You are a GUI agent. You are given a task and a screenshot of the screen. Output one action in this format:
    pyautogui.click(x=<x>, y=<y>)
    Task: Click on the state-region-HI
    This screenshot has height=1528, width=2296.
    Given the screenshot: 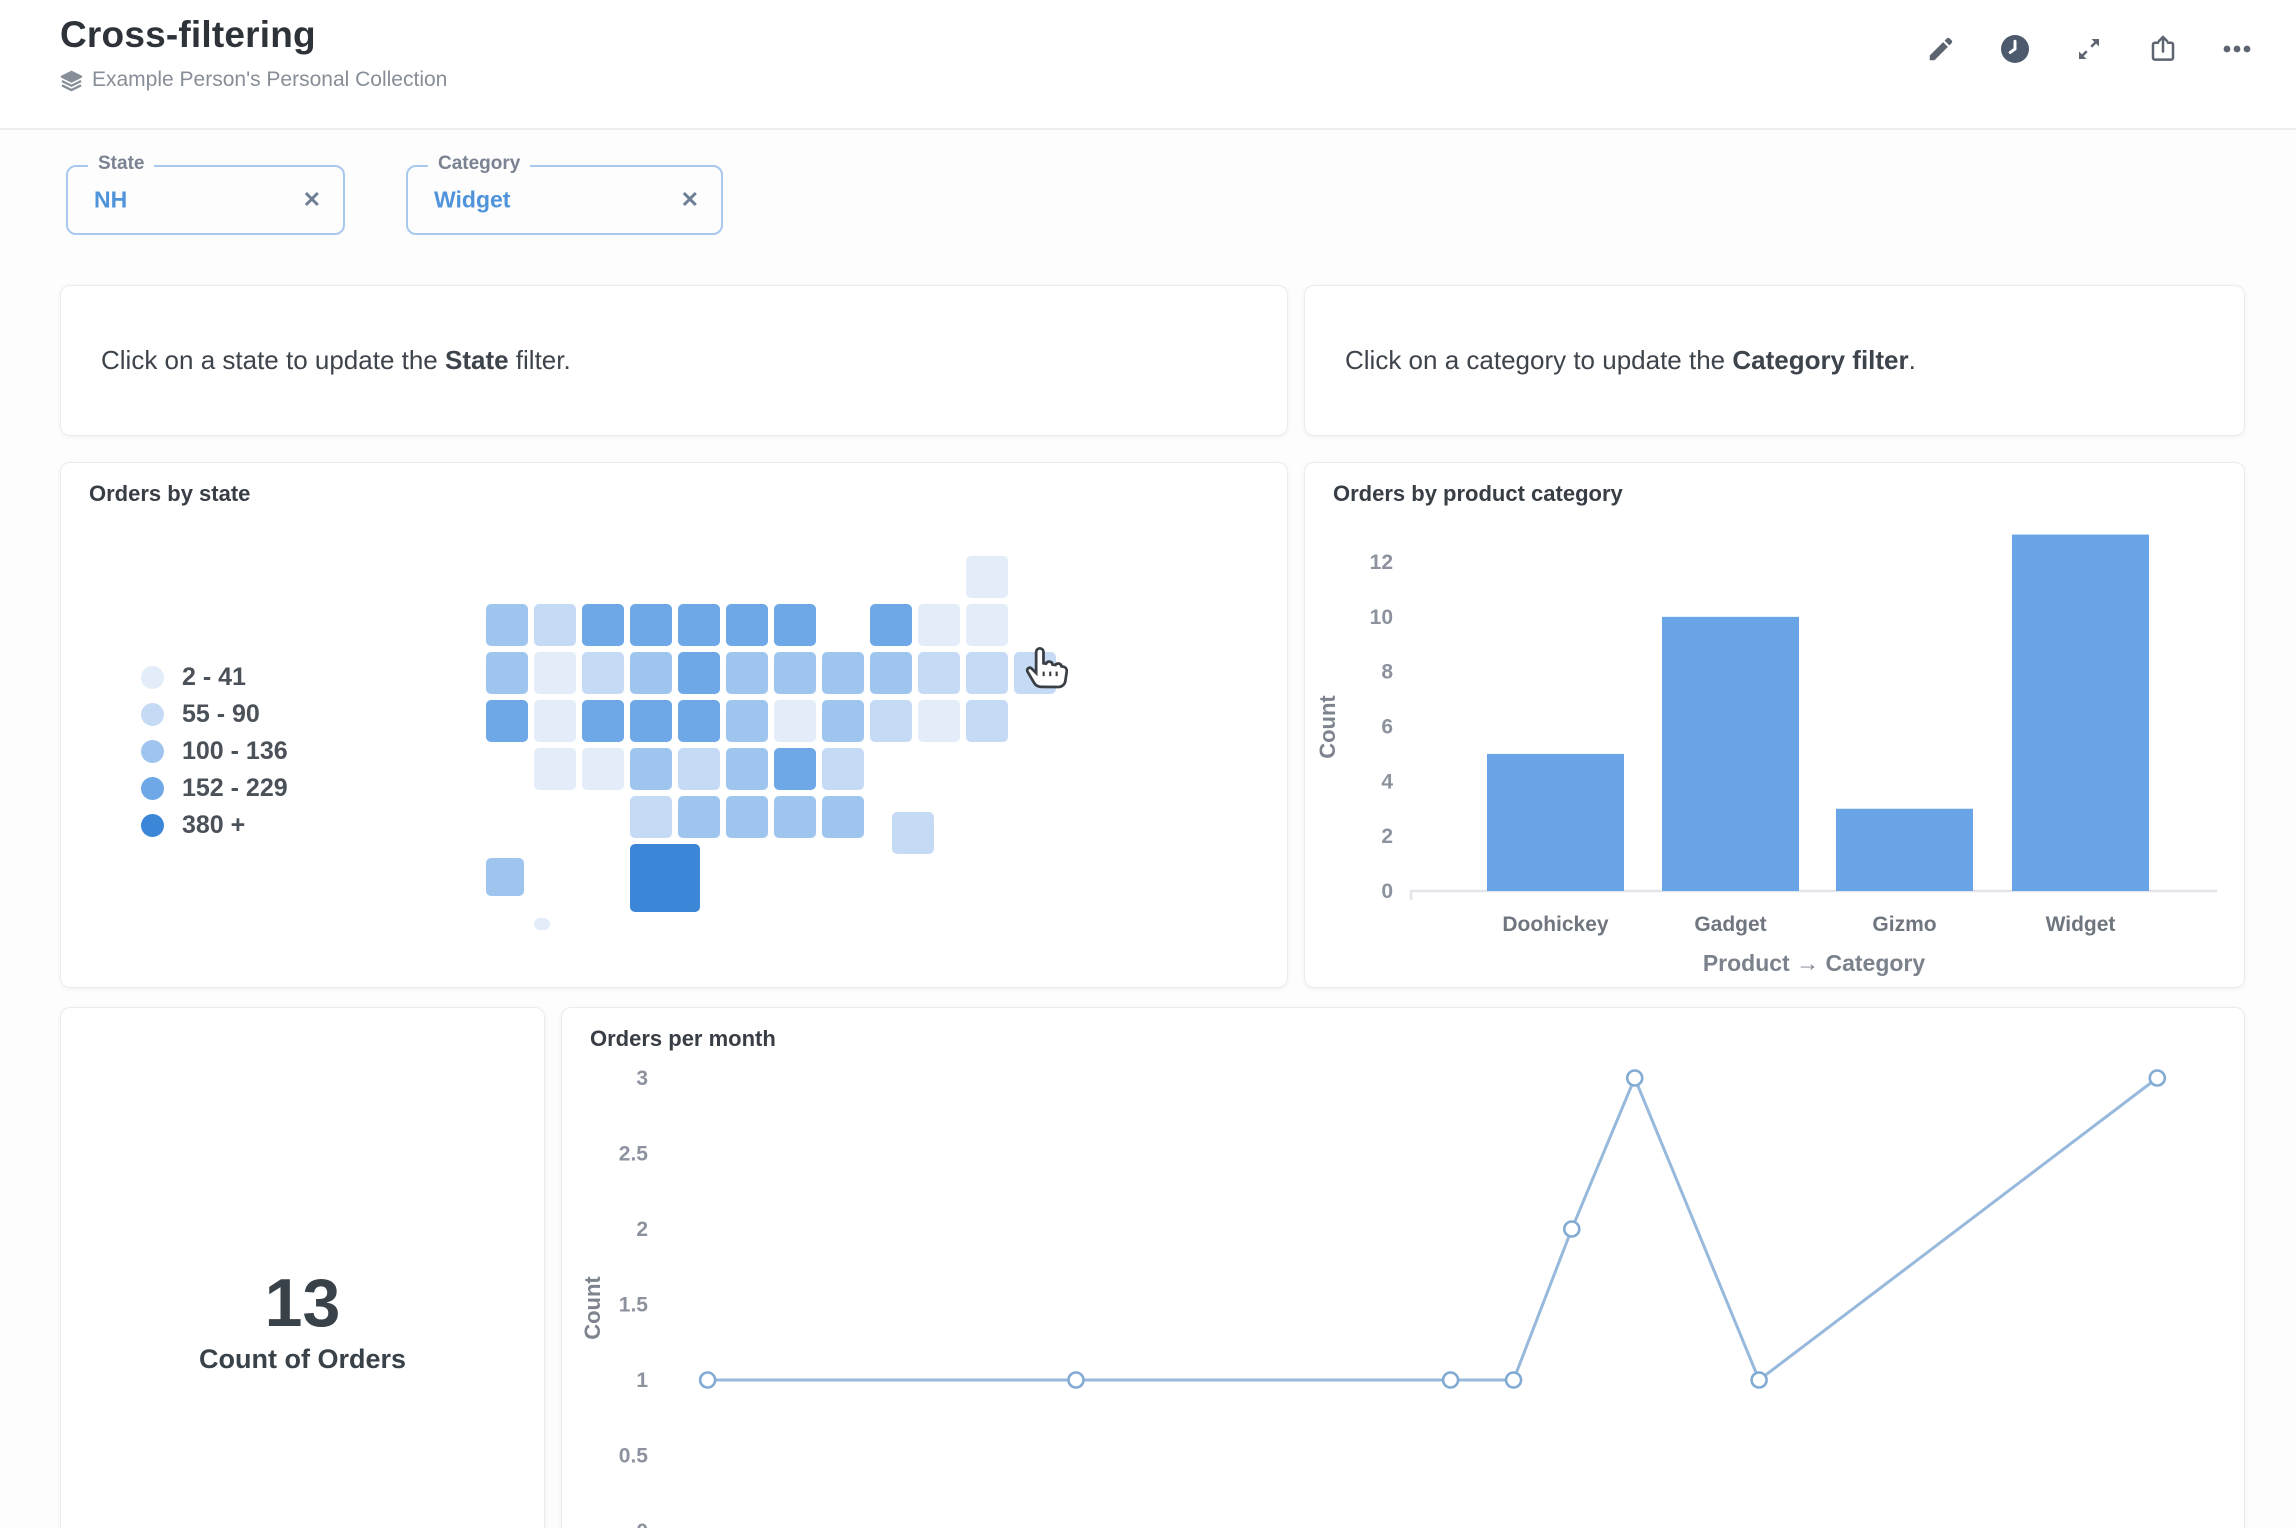 What is the action you would take?
    pyautogui.click(x=542, y=924)
    